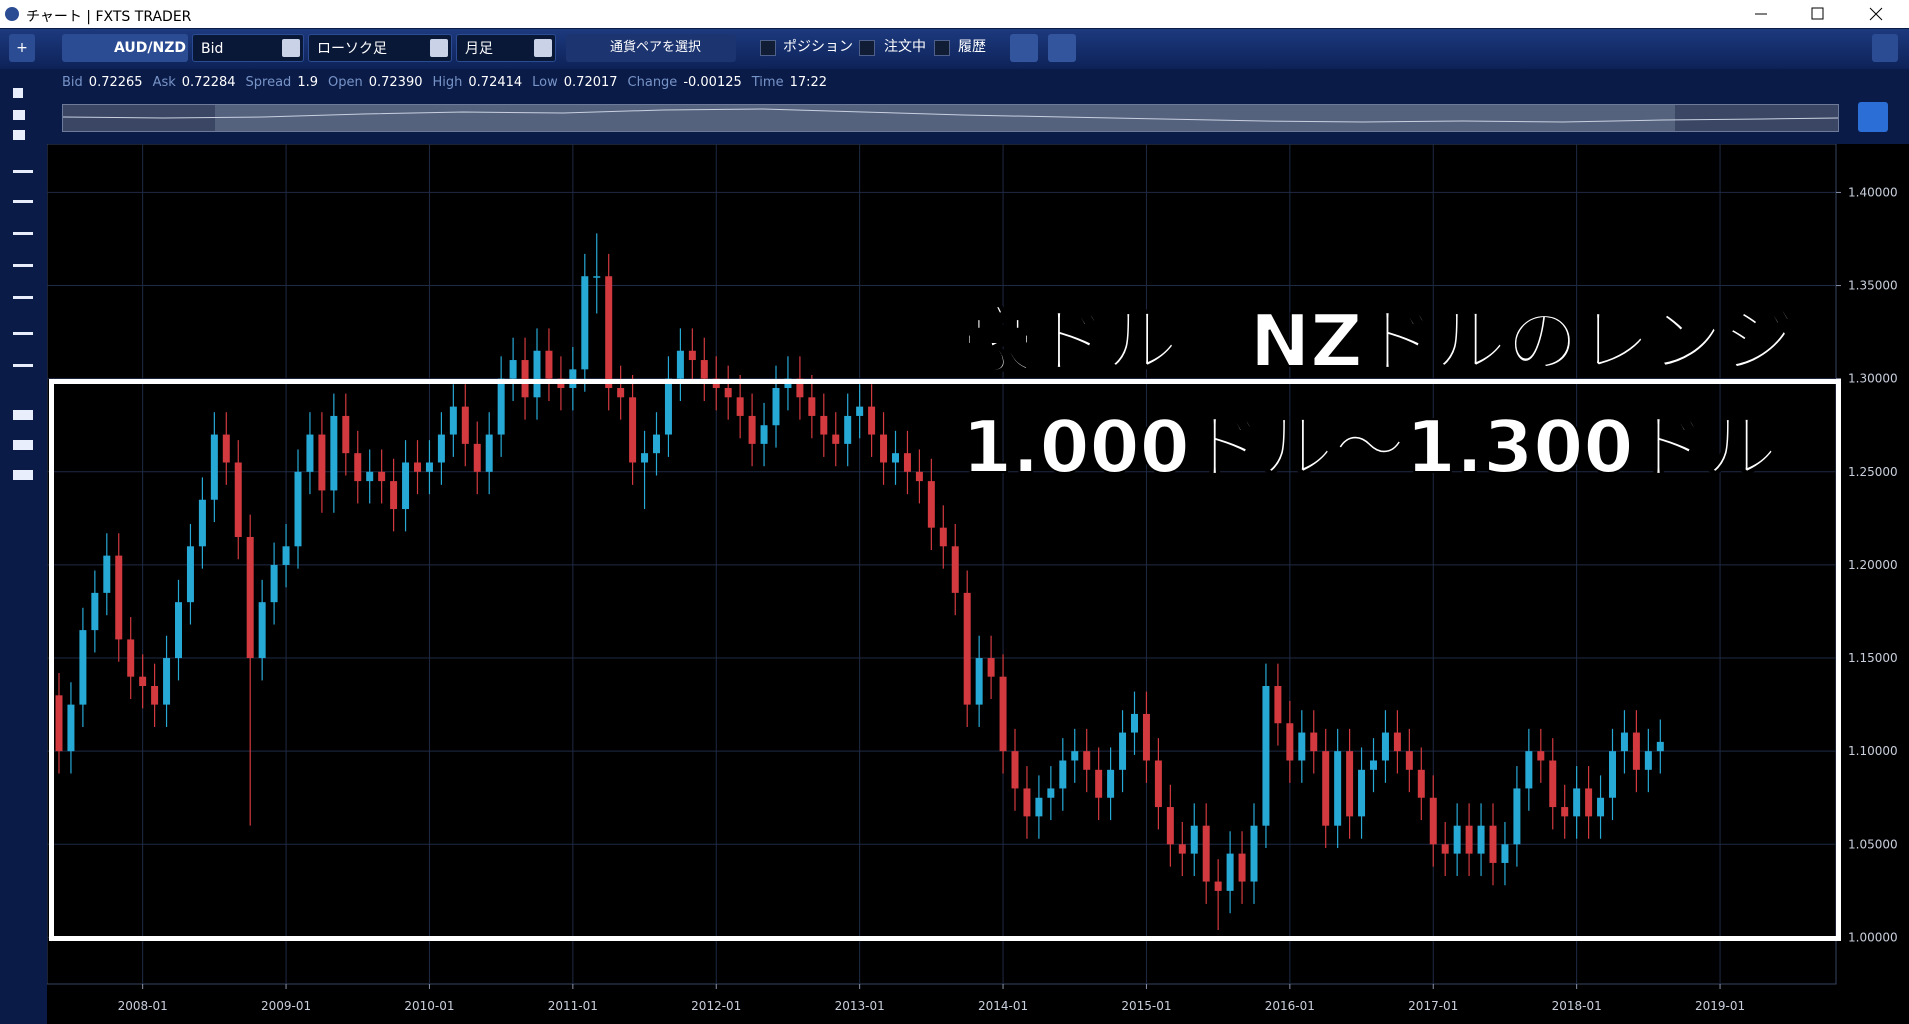 The height and width of the screenshot is (1024, 1909). Describe the element at coordinates (1873, 286) in the screenshot. I see `y-tick-label: 1.35000` at that location.